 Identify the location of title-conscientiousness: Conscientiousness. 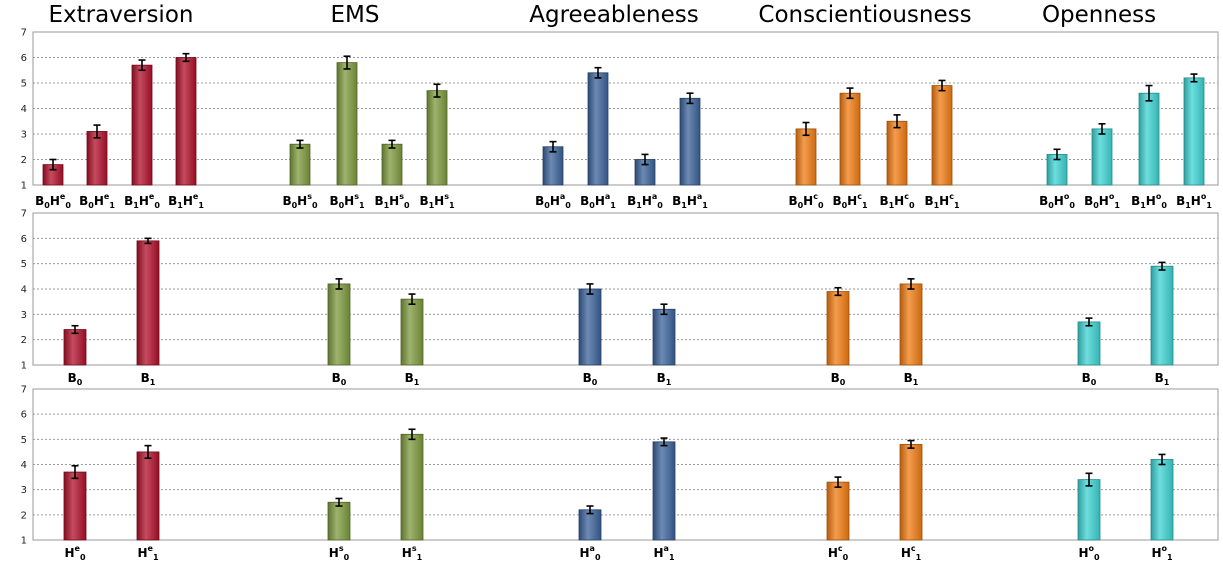
(865, 15).